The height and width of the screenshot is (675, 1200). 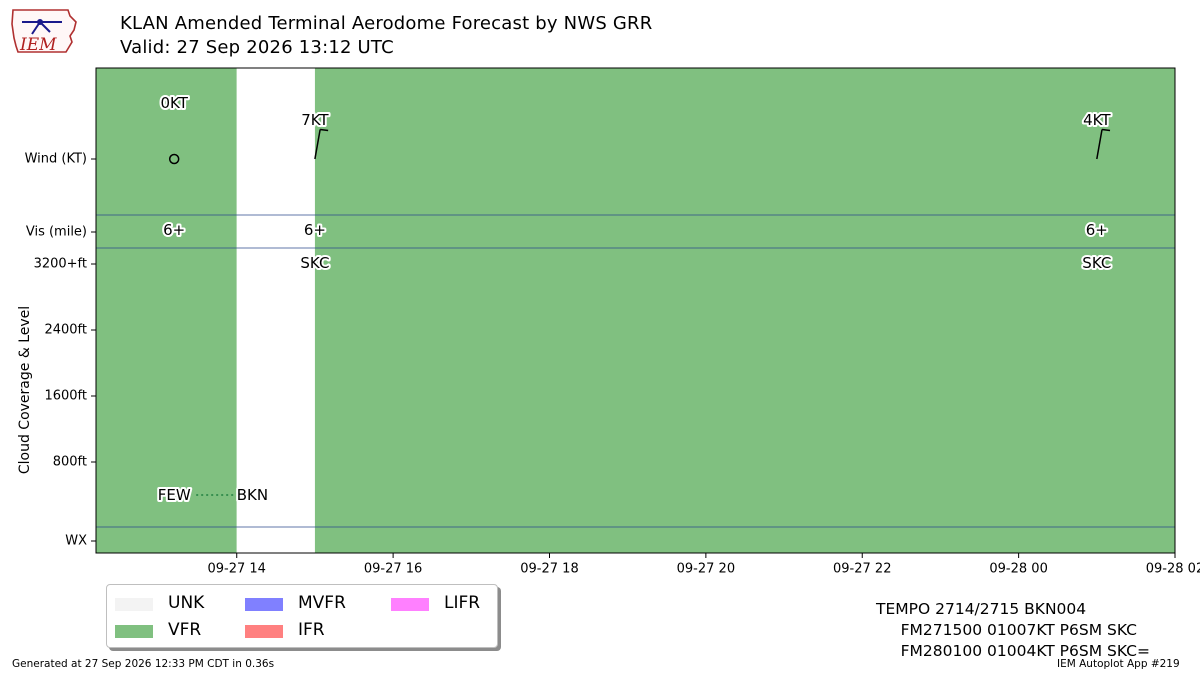 What do you see at coordinates (1173, 569) in the screenshot?
I see `x-tick-label: 09-28 02` at bounding box center [1173, 569].